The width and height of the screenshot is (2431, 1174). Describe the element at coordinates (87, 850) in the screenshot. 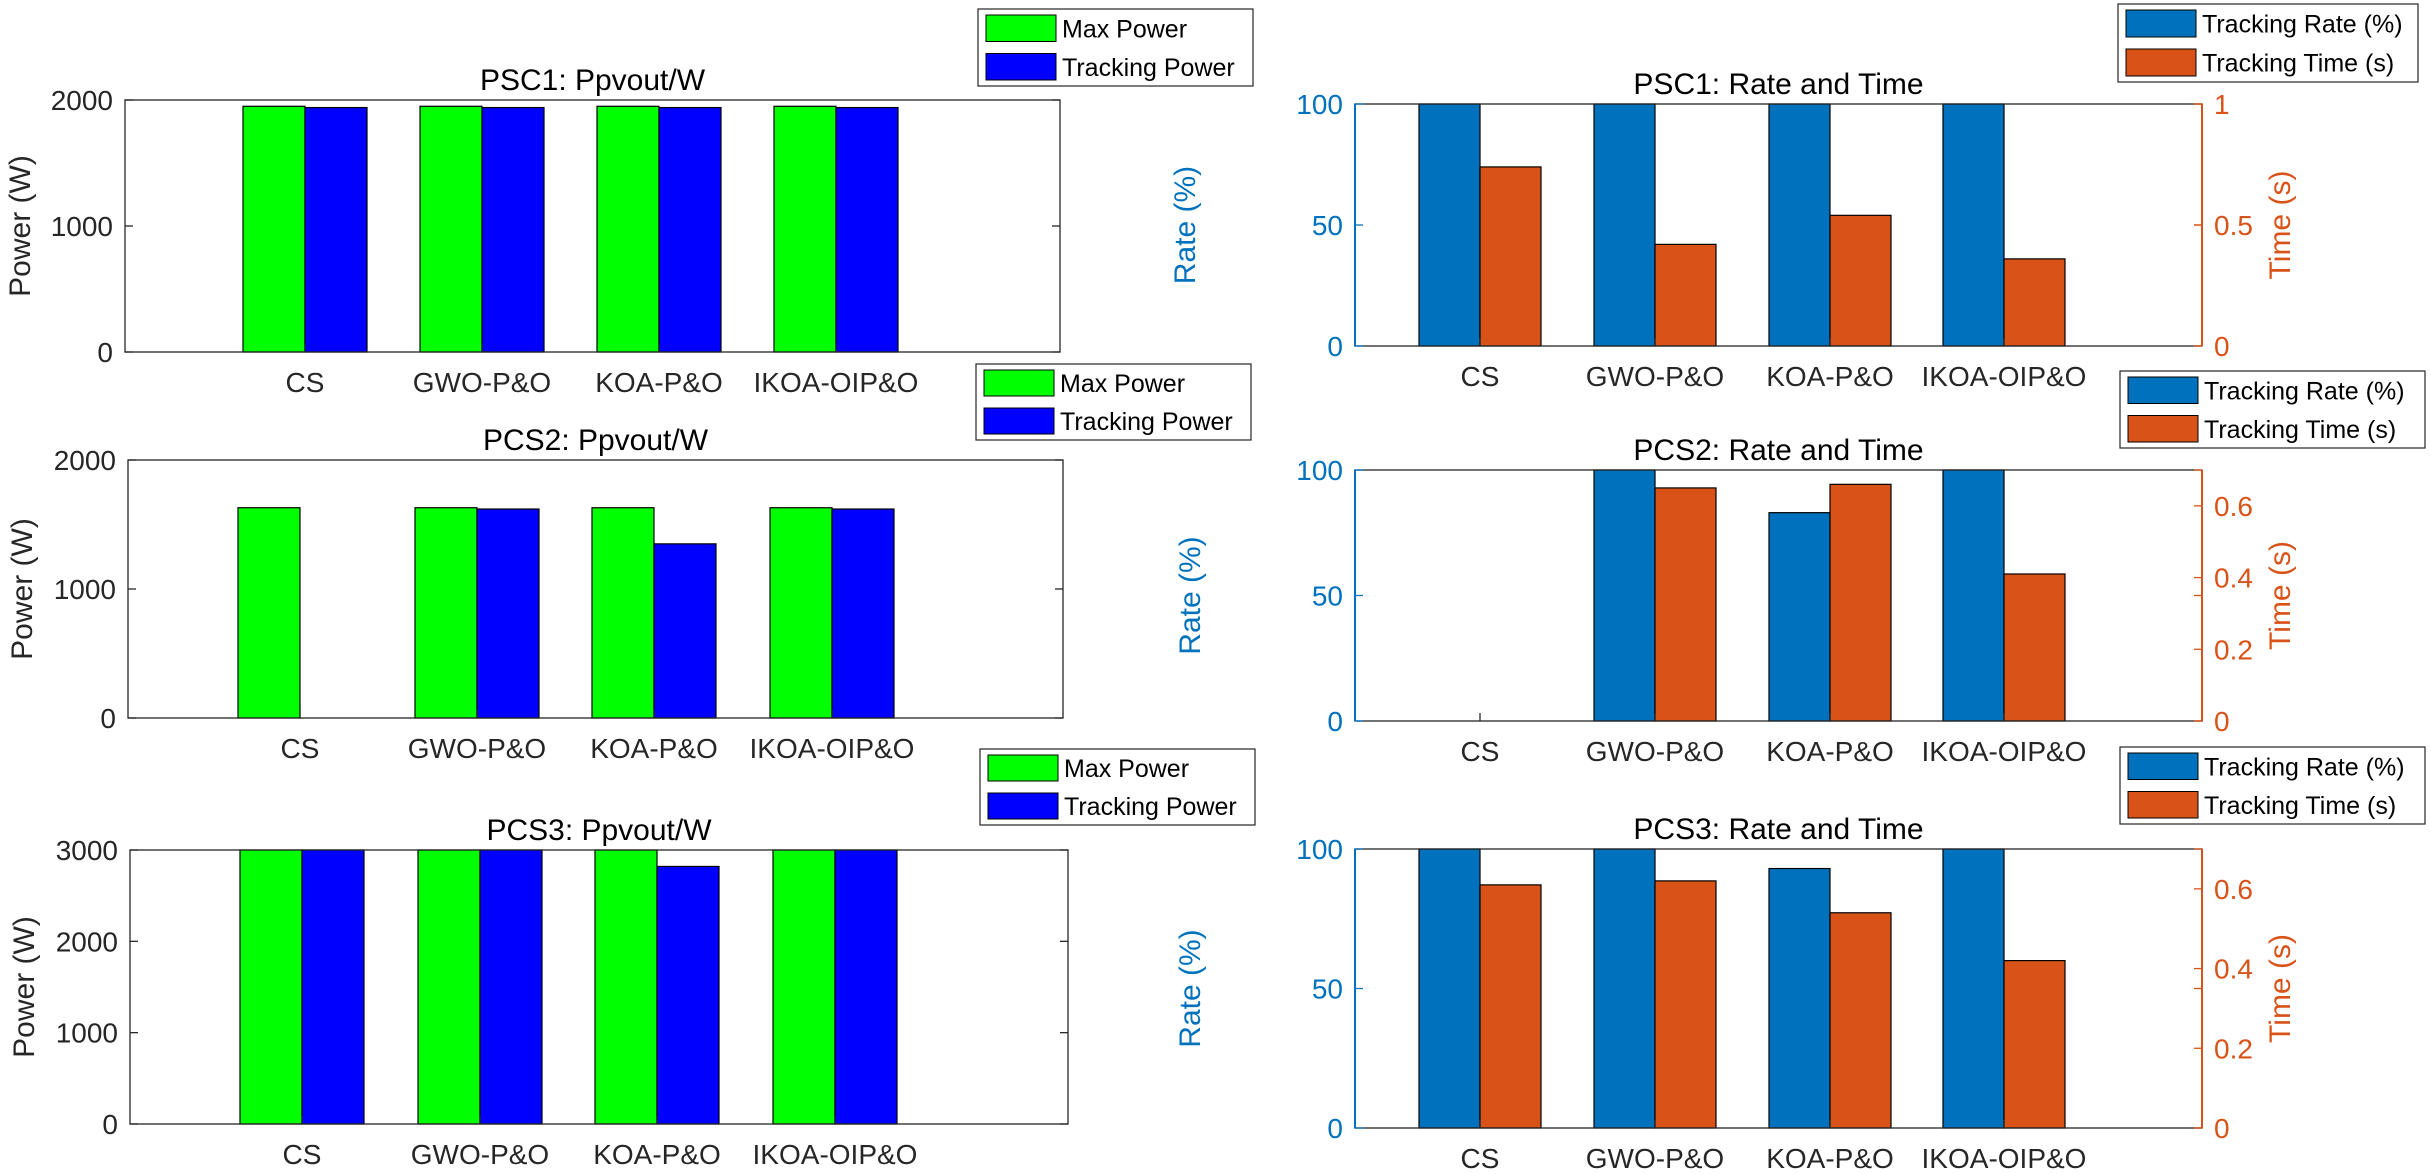

I see `y-tick-label: 3000` at that location.